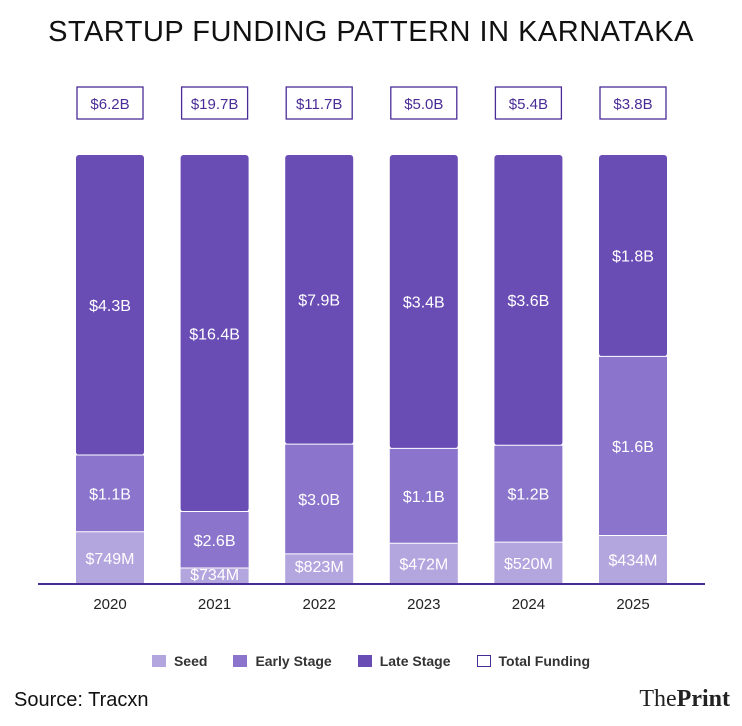 The image size is (742, 726). I want to click on data-label-seed-2023: $472M, so click(423, 565).